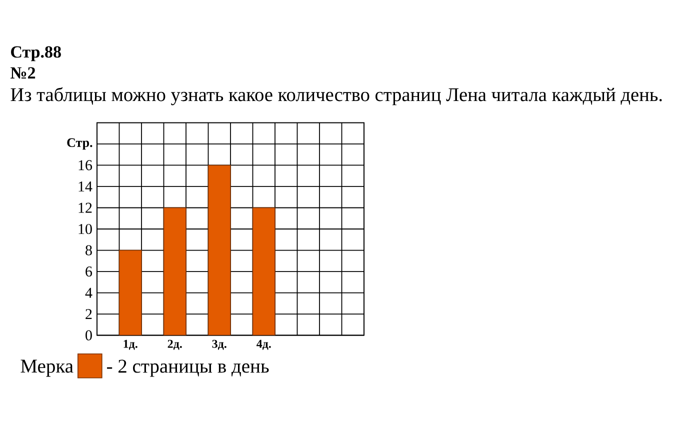 Image resolution: width=680 pixels, height=431 pixels. What do you see at coordinates (79, 144) in the screenshot?
I see `y-axis-title: Стр.` at bounding box center [79, 144].